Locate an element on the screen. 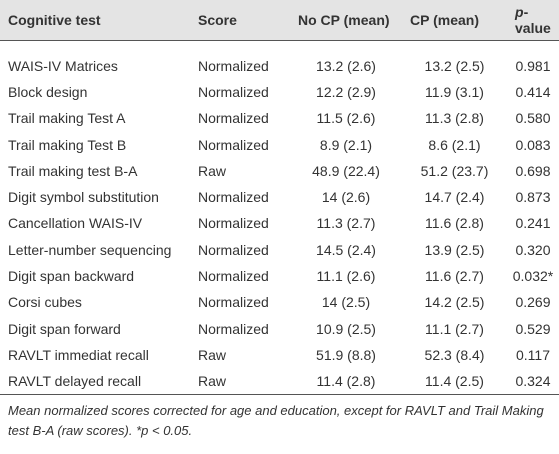 Image resolution: width=559 pixels, height=454 pixels. table-cell: 14.7 (2.4) is located at coordinates (454, 197).